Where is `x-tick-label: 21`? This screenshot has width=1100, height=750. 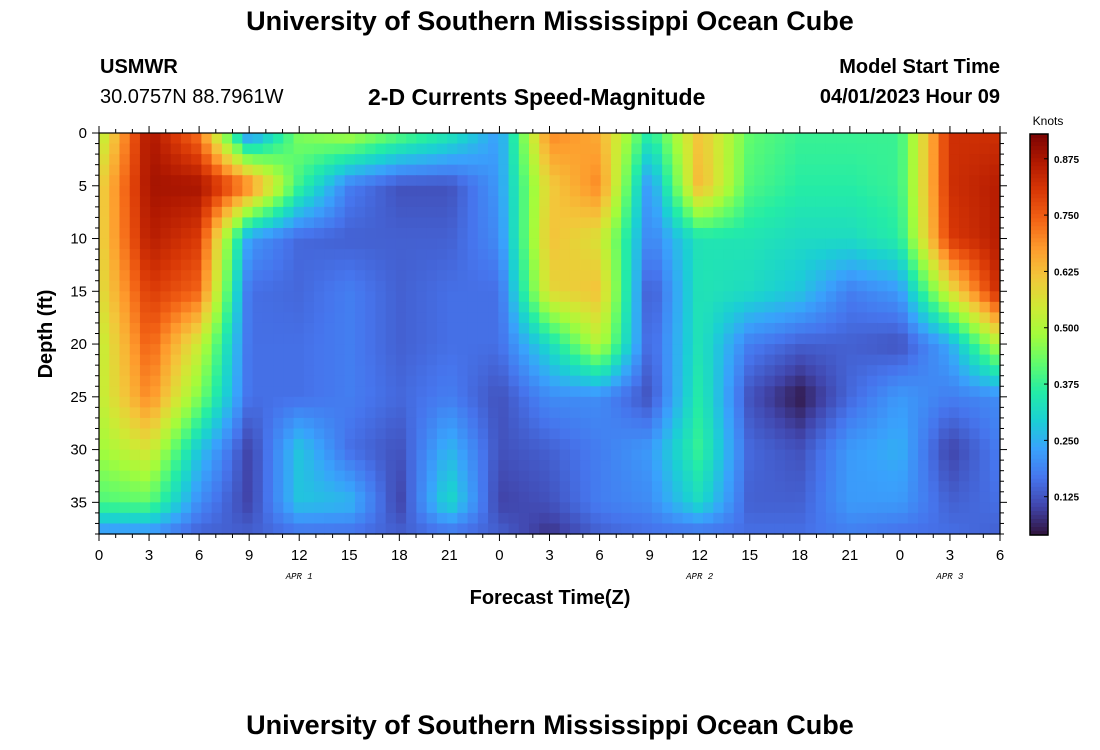
x-tick-label: 21 is located at coordinates (449, 555).